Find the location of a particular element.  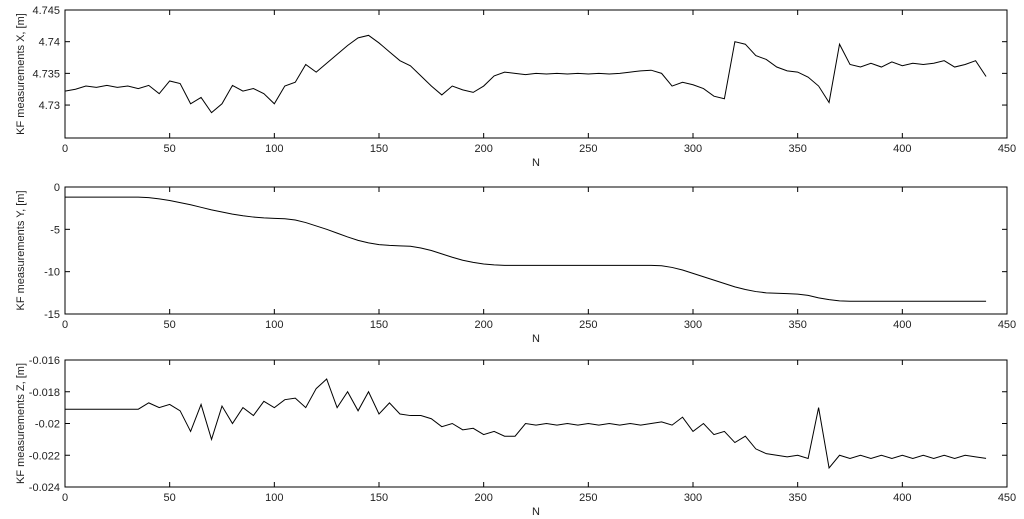

y-tick-label: -15 is located at coordinates (52, 315).